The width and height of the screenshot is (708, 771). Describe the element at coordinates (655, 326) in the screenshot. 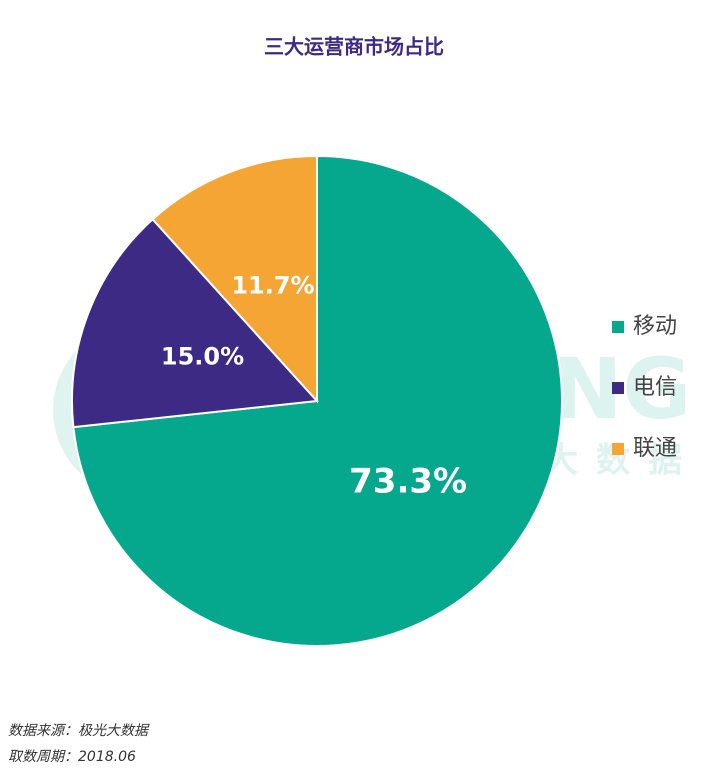

I see `legend-label: 移动` at that location.